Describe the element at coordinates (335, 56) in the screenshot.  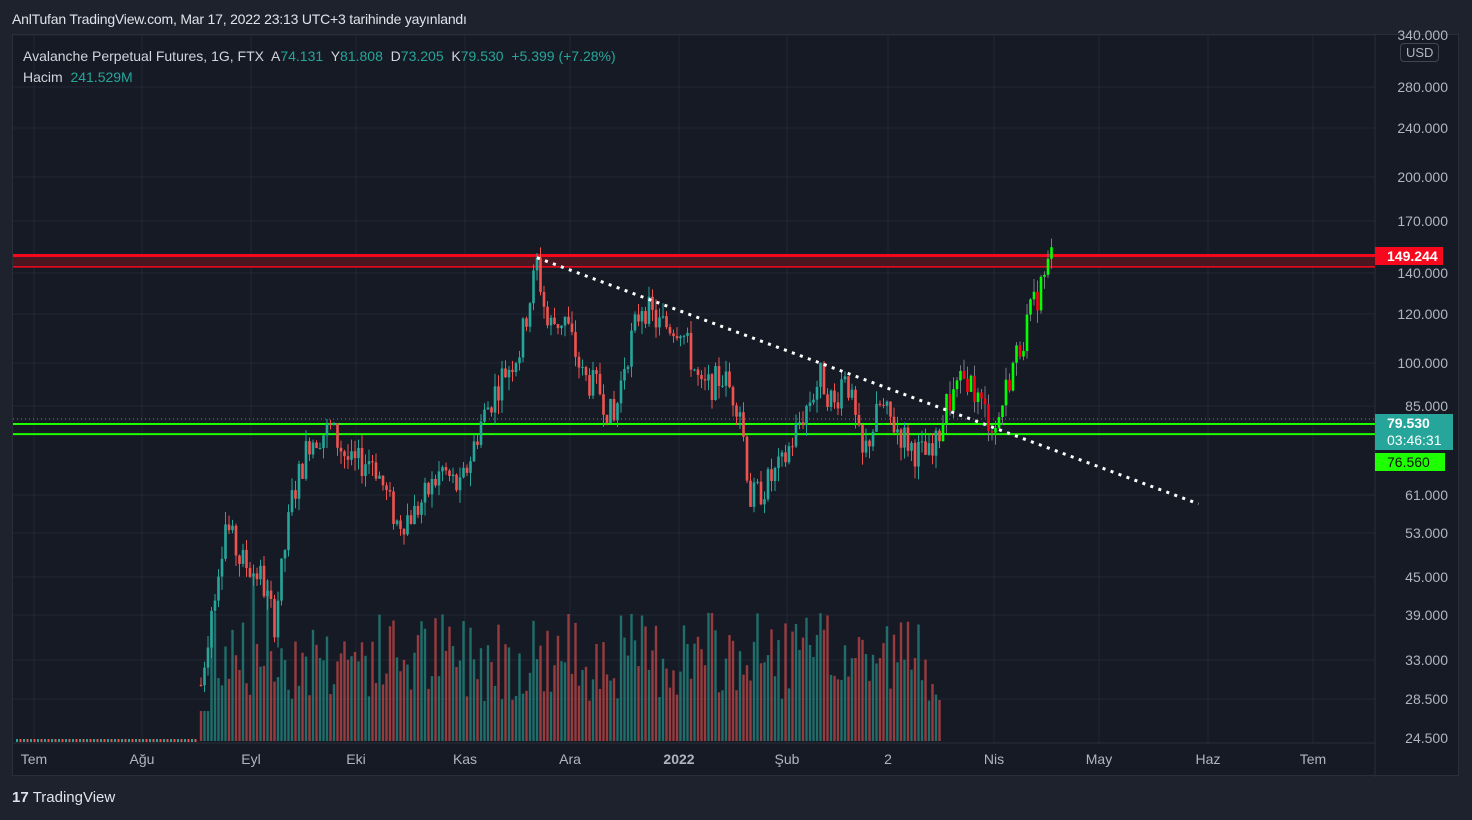
I see `high-label: Y` at that location.